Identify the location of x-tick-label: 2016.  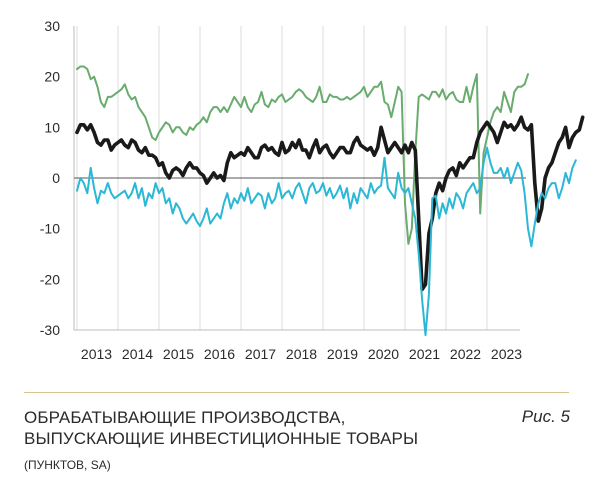
(219, 354).